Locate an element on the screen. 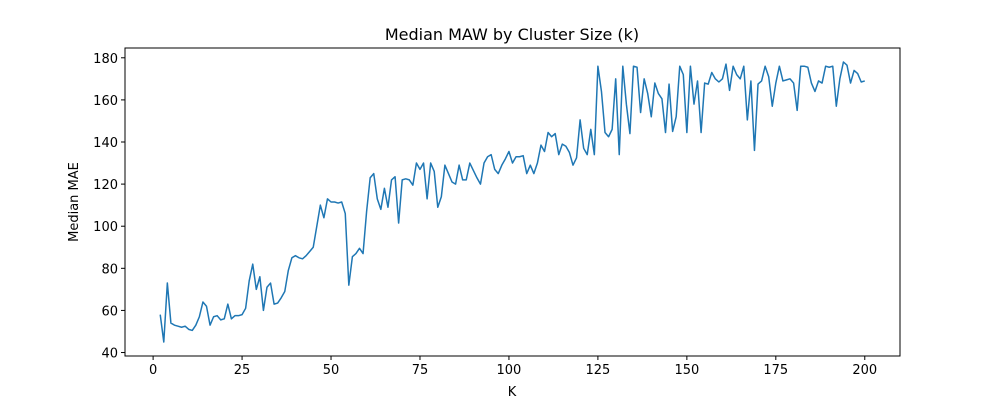 Image resolution: width=1000 pixels, height=404 pixels. x-tick-label: 25 is located at coordinates (242, 370).